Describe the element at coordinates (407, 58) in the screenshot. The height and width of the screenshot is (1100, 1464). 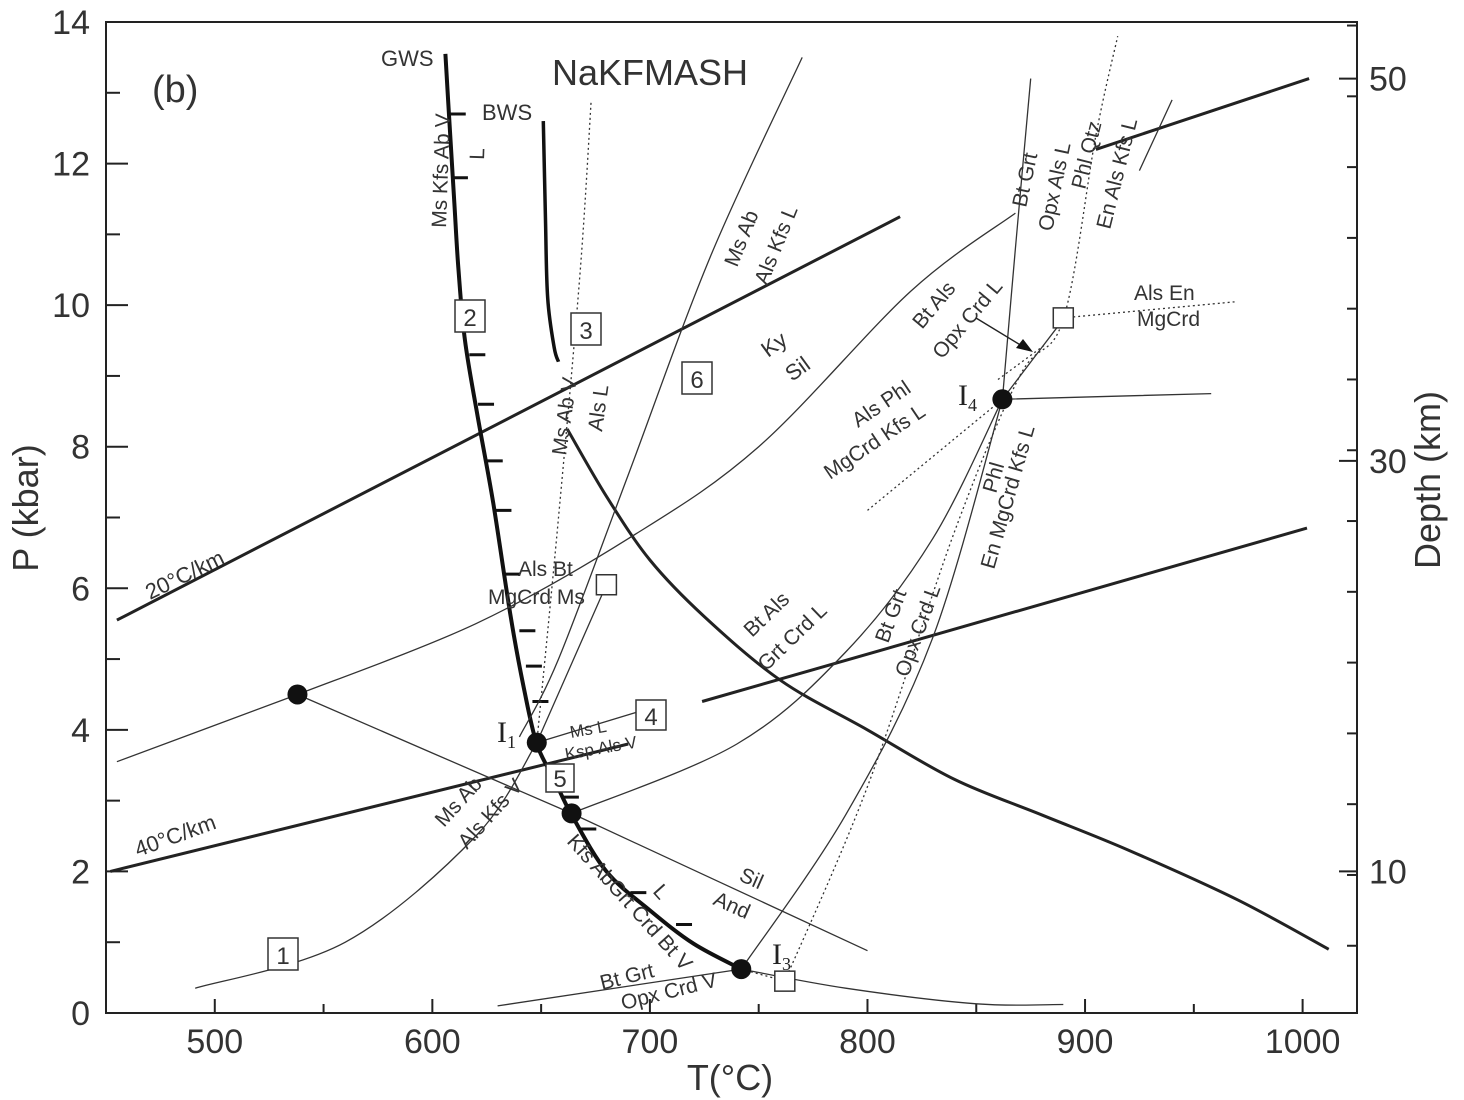
I see `label-gws: GWS` at that location.